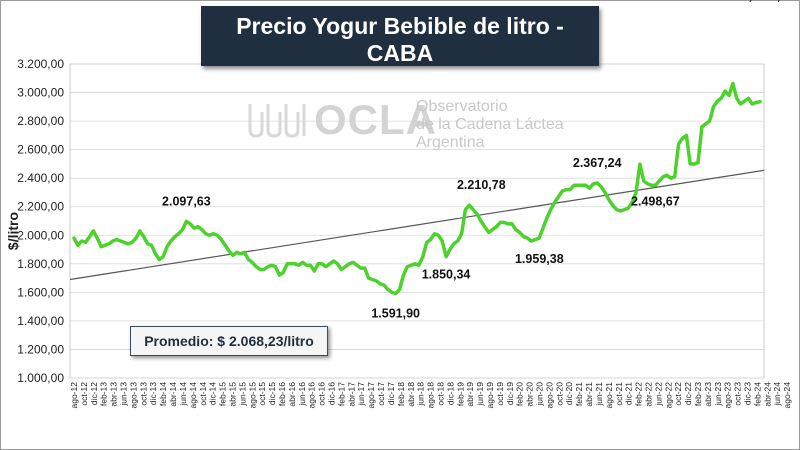 The width and height of the screenshot is (800, 450). Describe the element at coordinates (540, 394) in the screenshot. I see `x-tick-label: jun-20` at that location.